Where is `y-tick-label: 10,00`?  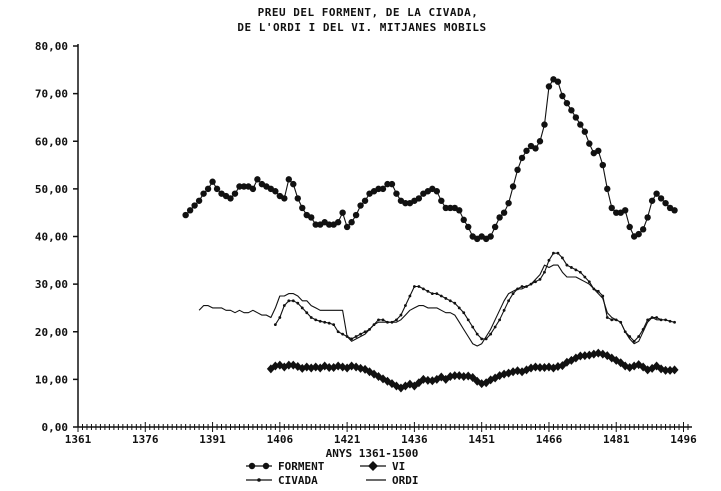
y-tick-label: 10,00 is located at coordinates (51, 379).